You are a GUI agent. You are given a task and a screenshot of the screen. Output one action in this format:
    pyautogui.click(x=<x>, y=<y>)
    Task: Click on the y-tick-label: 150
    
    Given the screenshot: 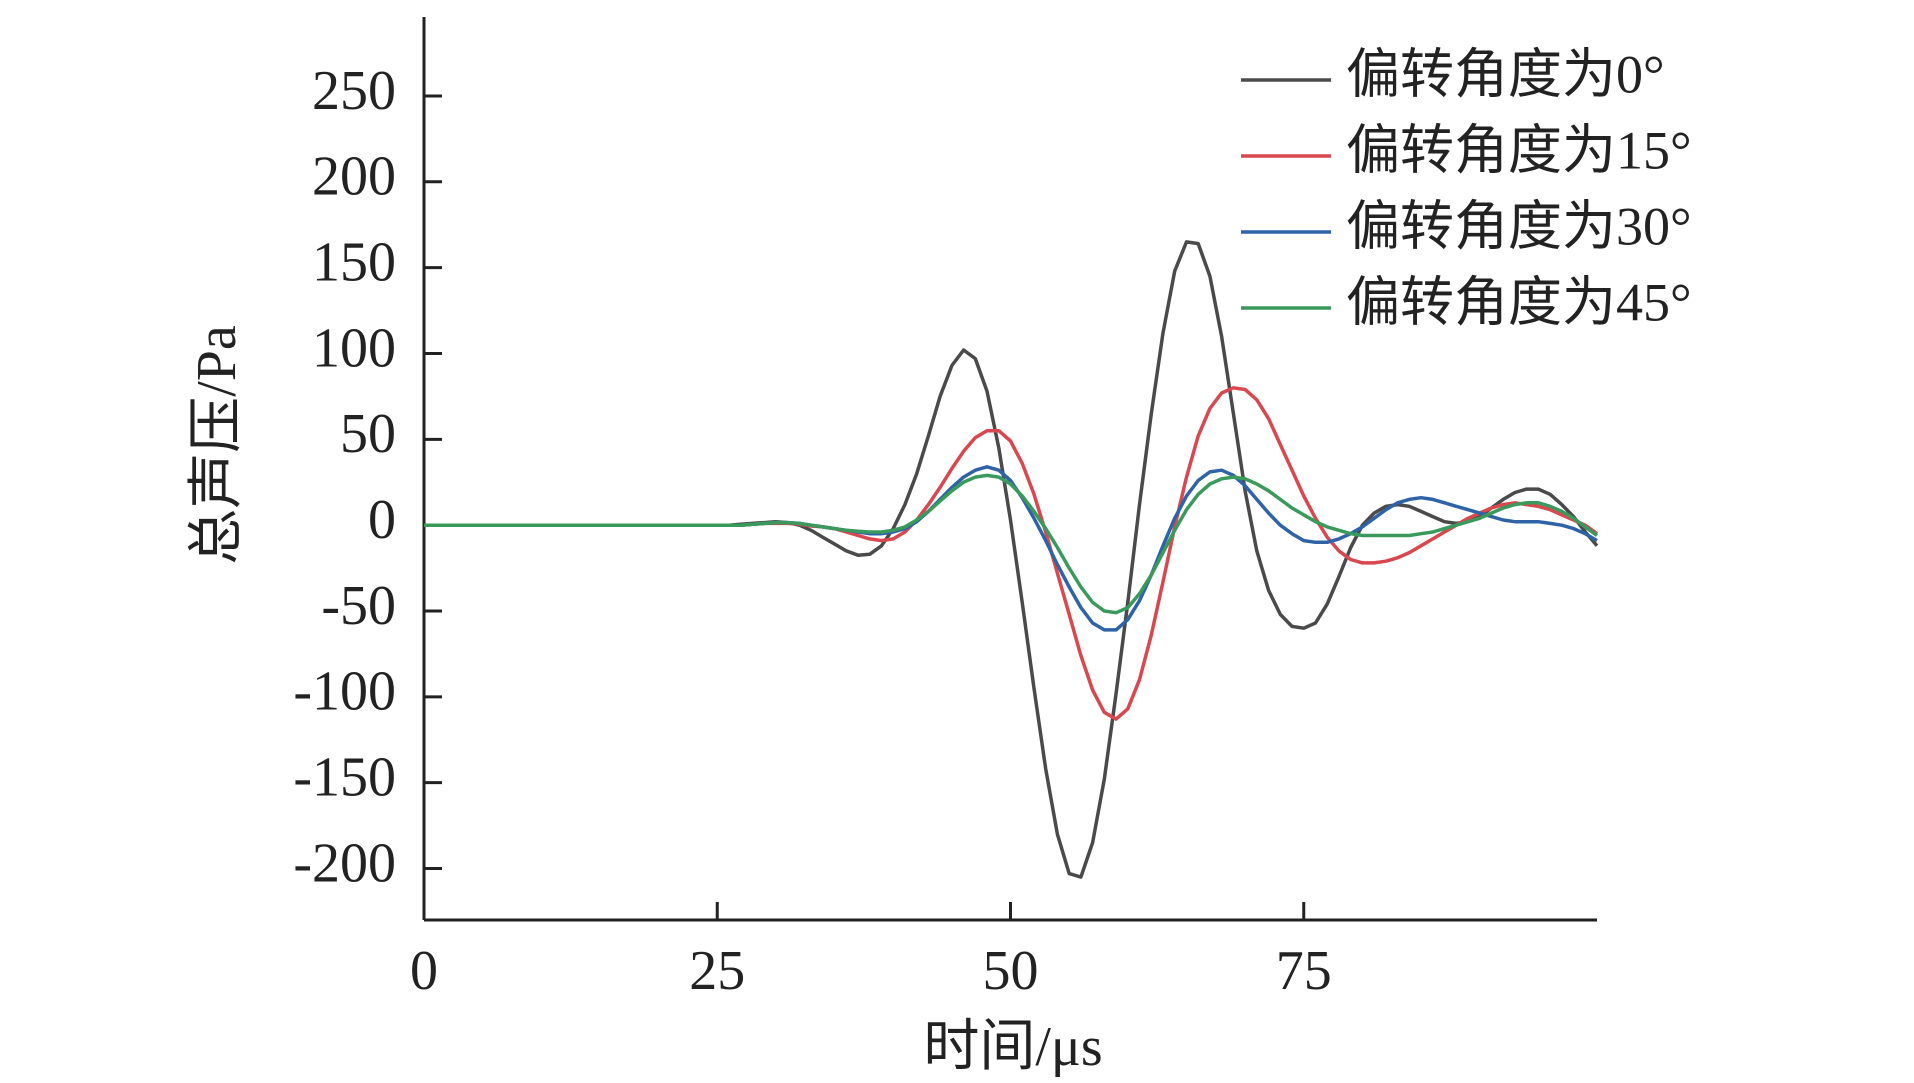 What is the action you would take?
    pyautogui.click(x=354, y=262)
    